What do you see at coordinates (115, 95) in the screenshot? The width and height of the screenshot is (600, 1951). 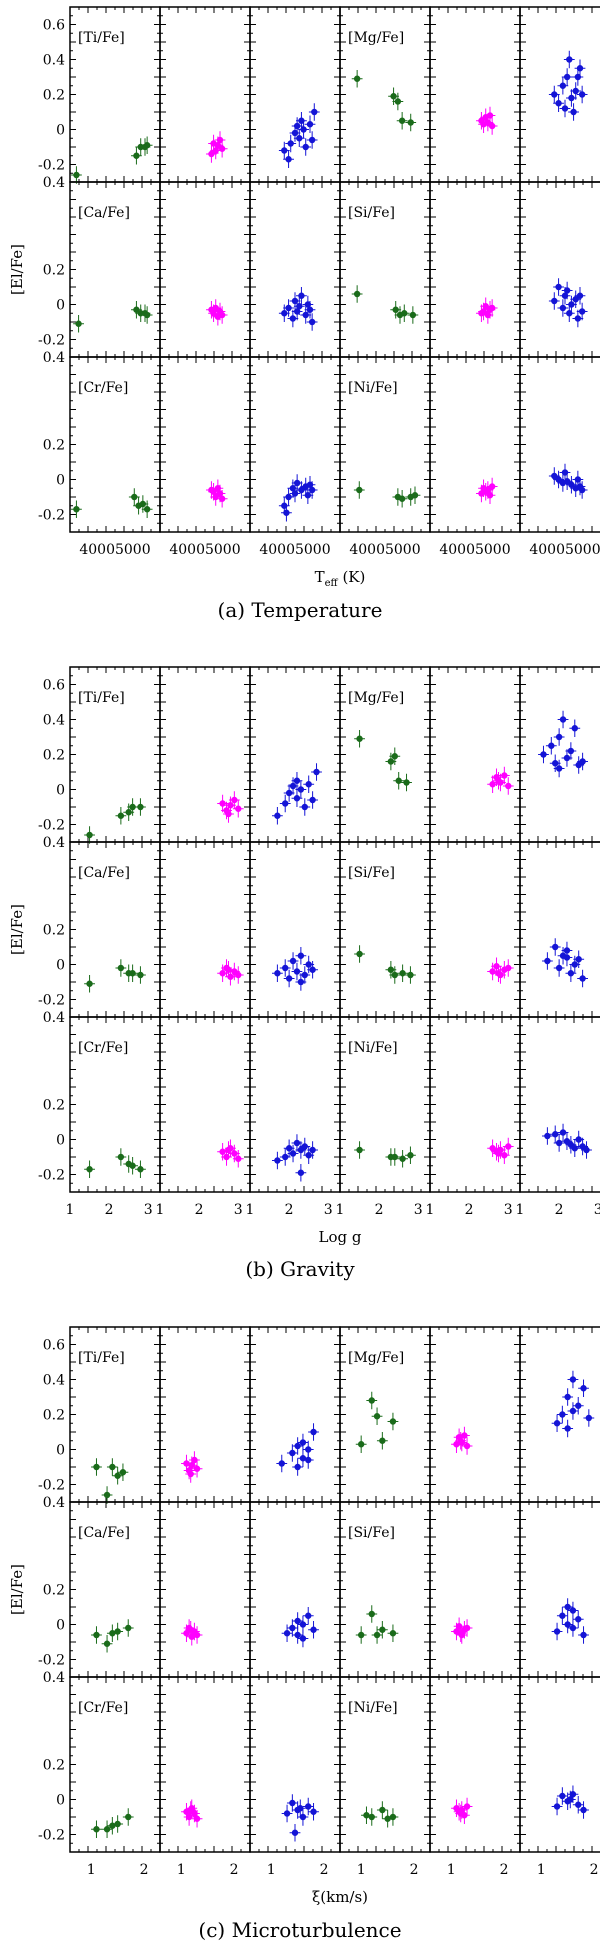 I see `panel-0-0-0: [Ti/Fe]` at bounding box center [115, 95].